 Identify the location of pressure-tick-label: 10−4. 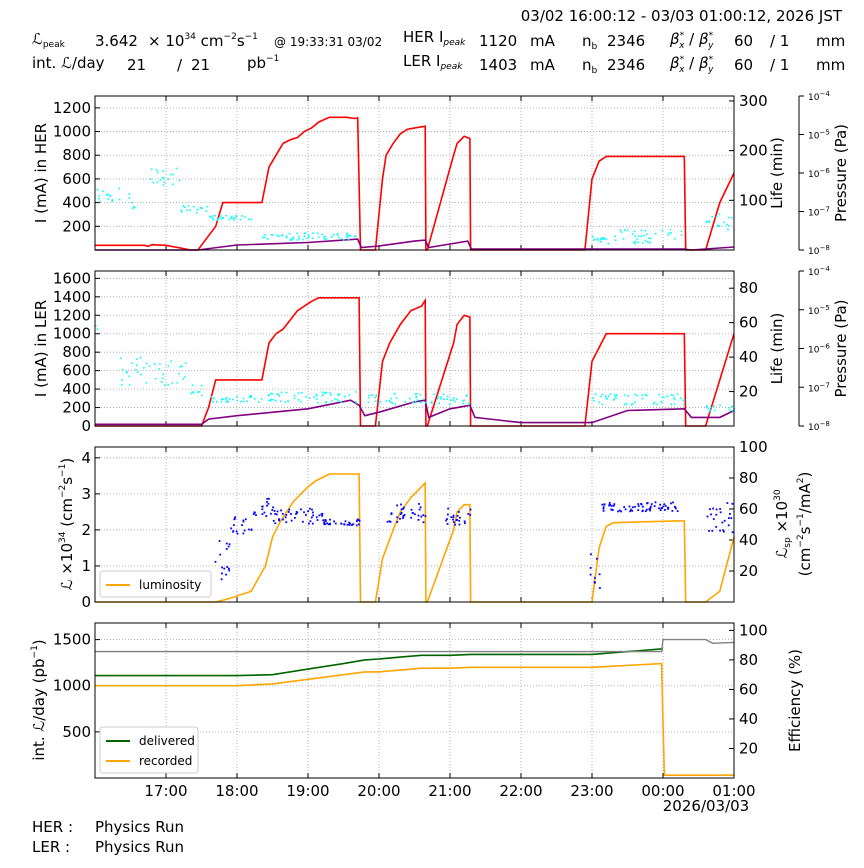
(819, 271).